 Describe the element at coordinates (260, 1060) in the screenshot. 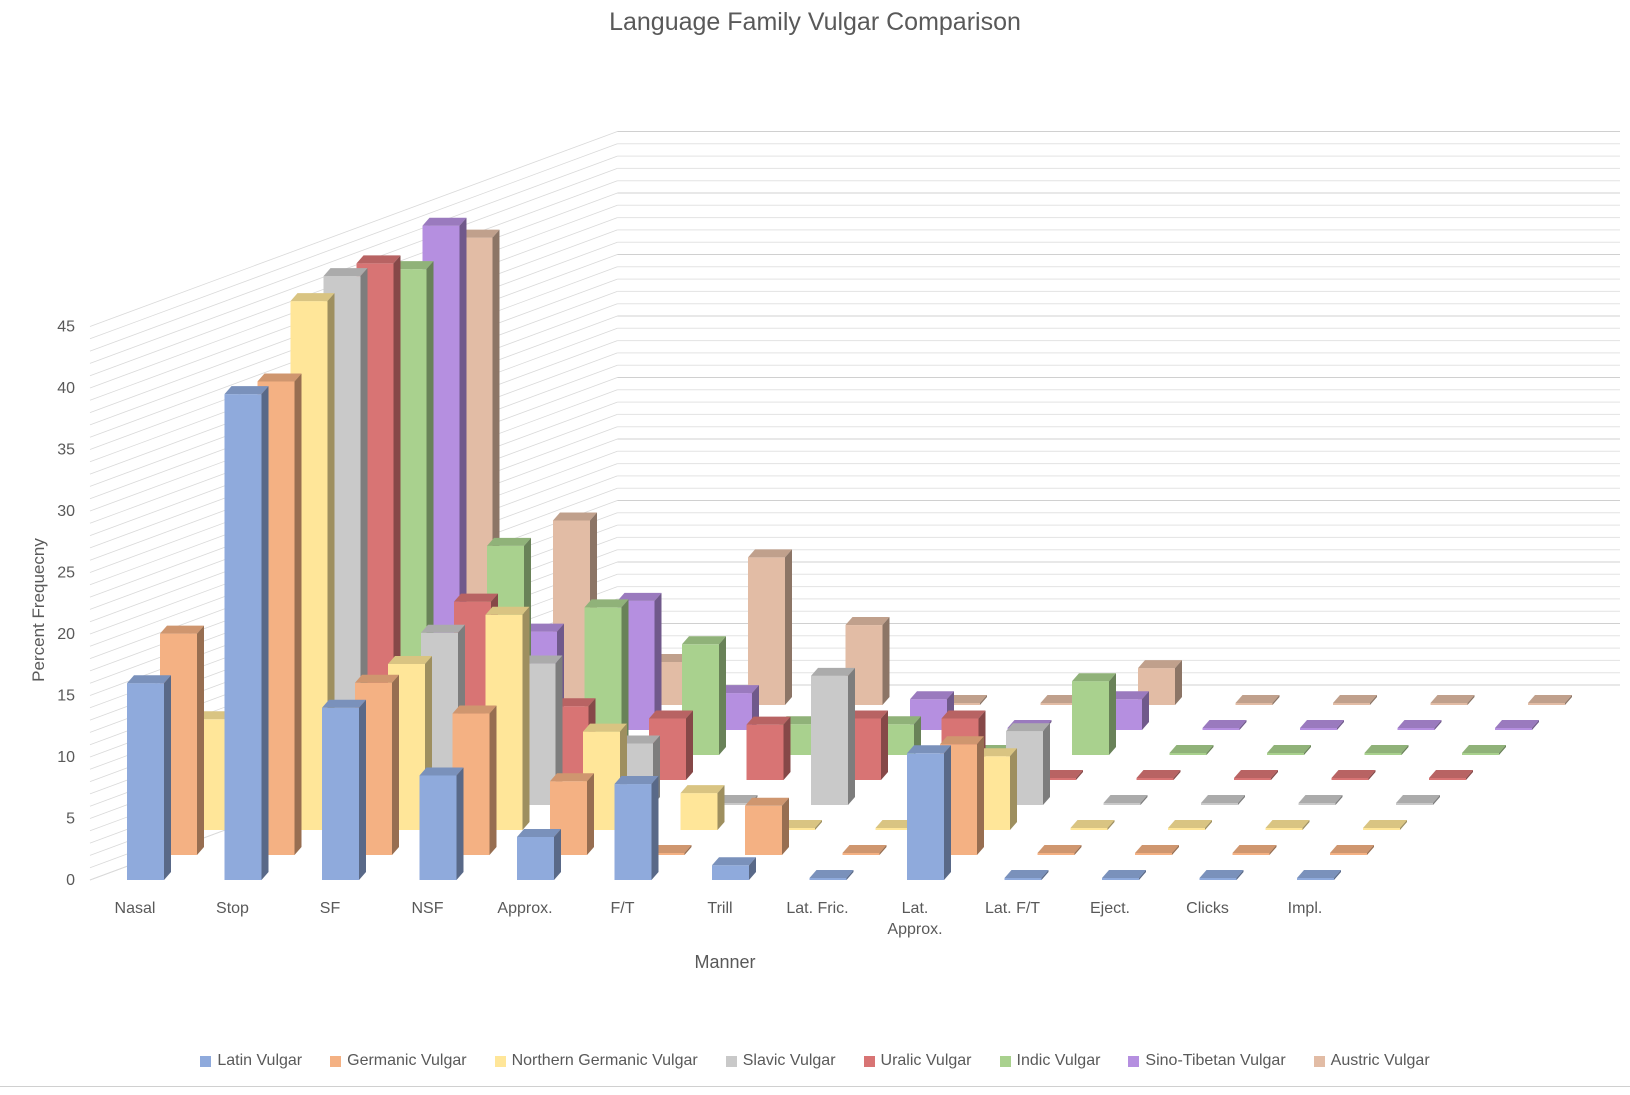

I see `legend-label: Latin Vulgar` at that location.